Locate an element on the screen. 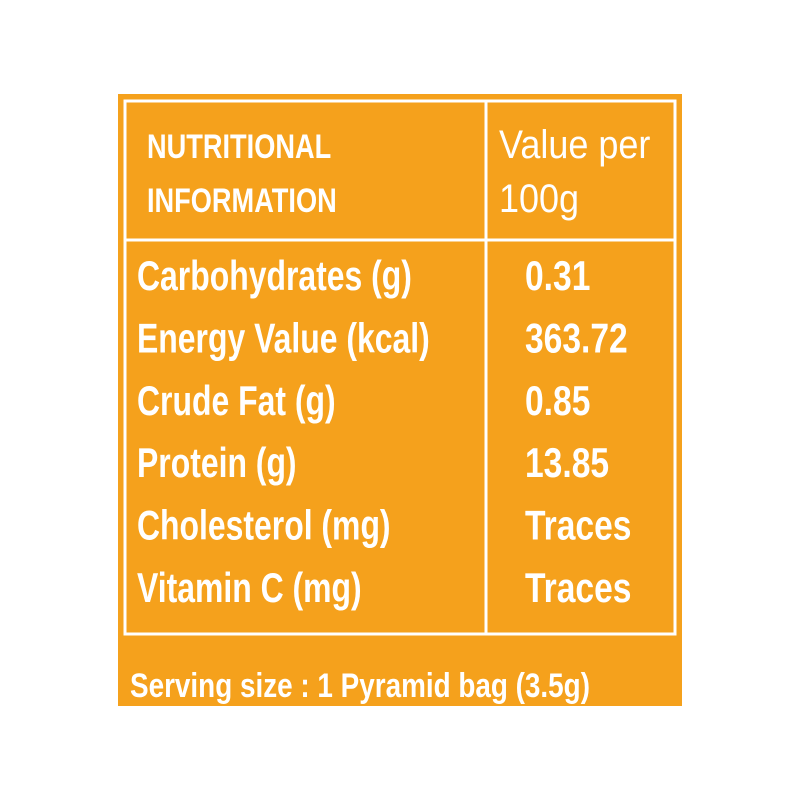  header-title: INFORMATION is located at coordinates (242, 200).